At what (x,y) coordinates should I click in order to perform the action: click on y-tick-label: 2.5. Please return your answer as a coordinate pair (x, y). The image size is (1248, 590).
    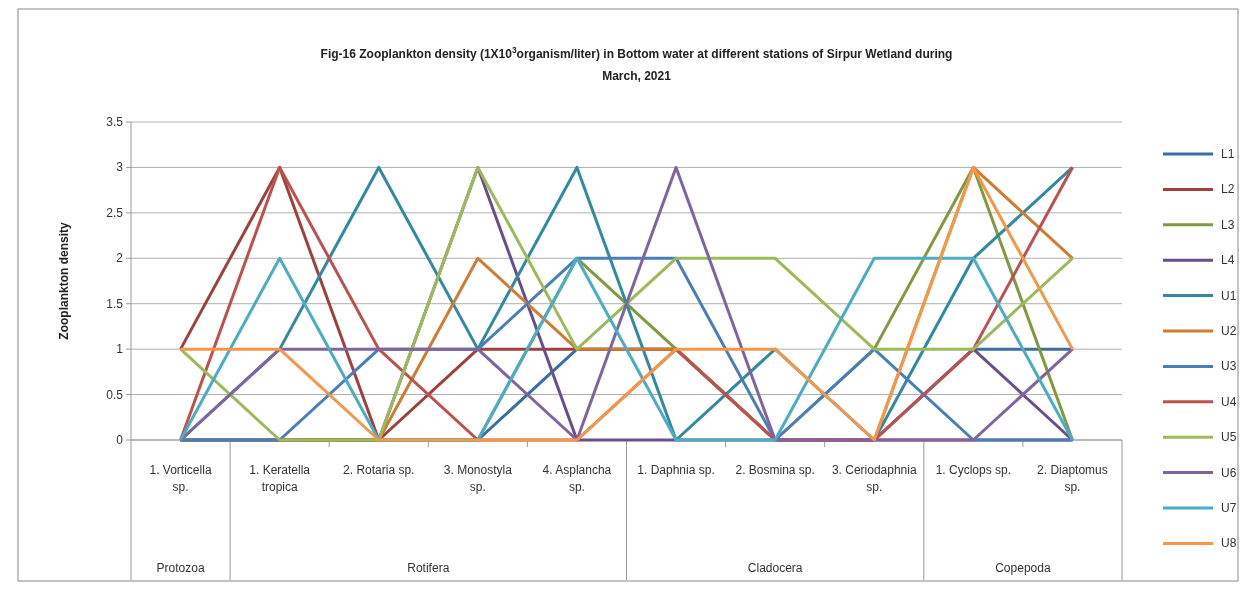
    Looking at the image, I should click on (115, 212).